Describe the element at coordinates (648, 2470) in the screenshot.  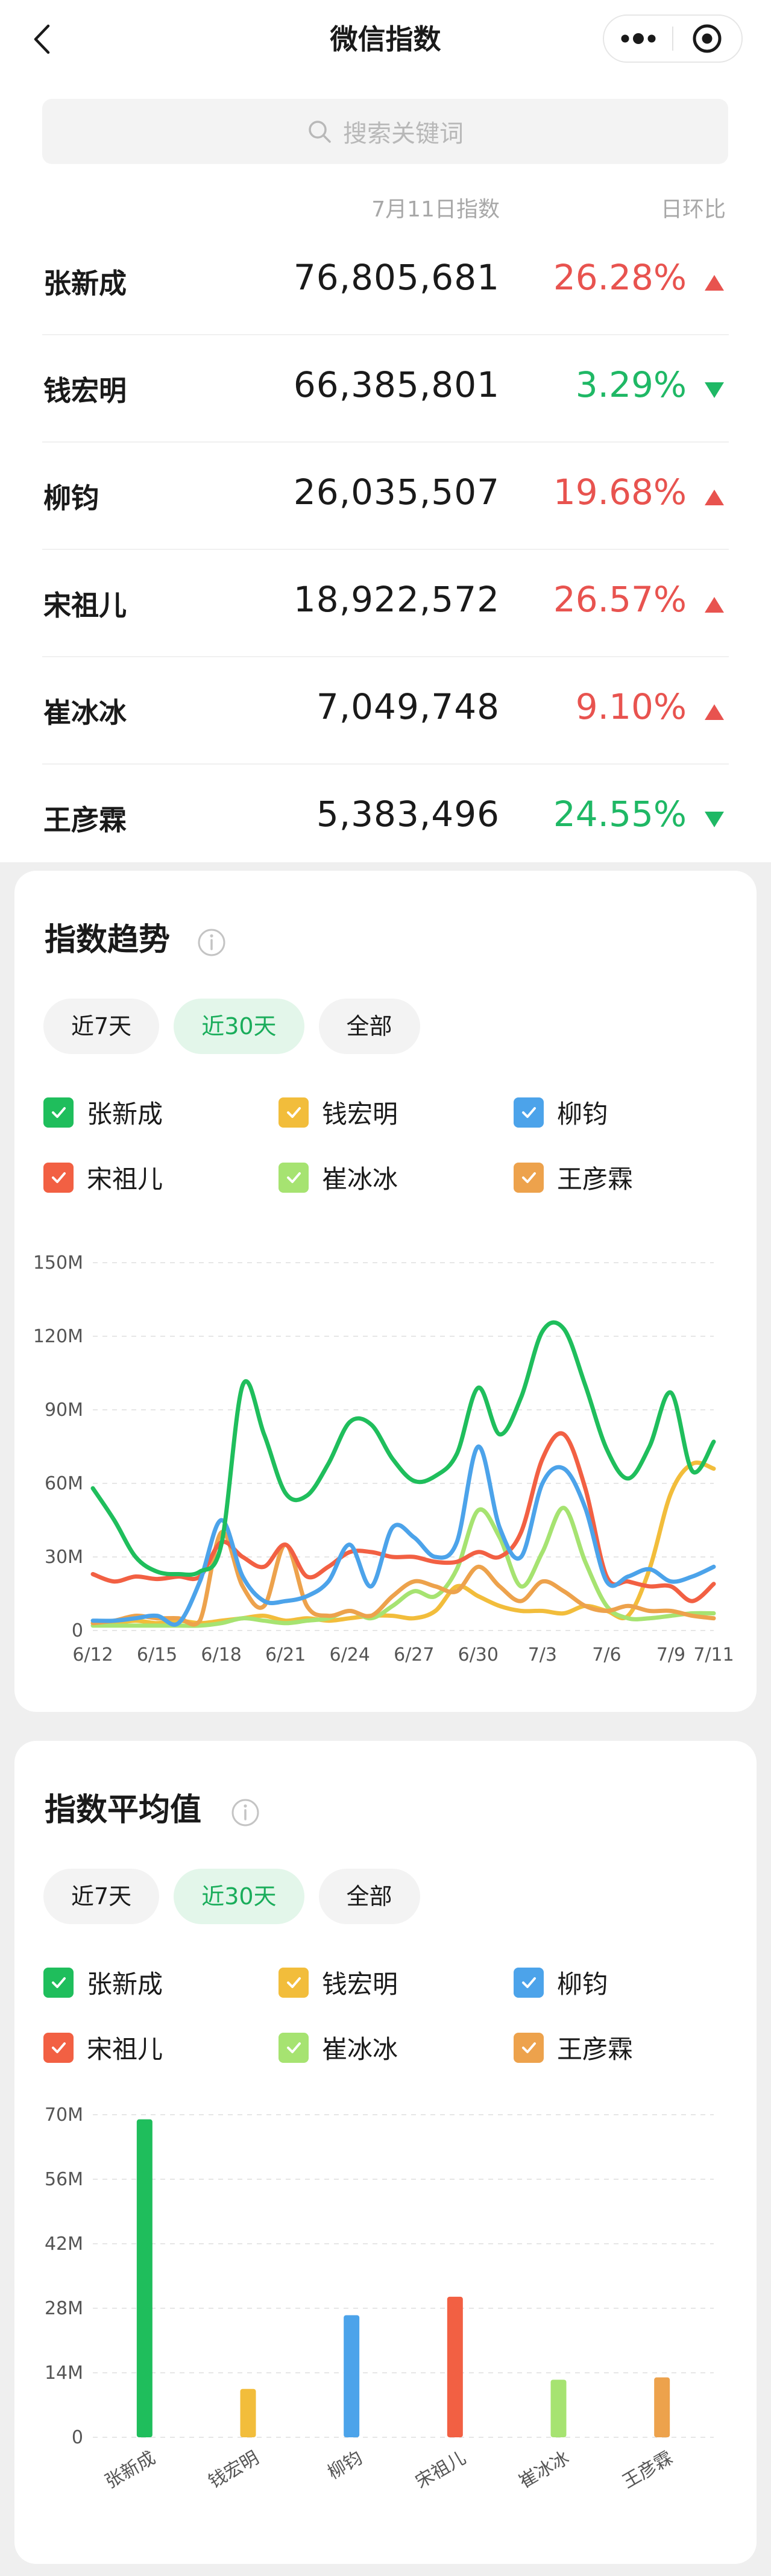
I see `x-category-label: 王彦霖` at that location.